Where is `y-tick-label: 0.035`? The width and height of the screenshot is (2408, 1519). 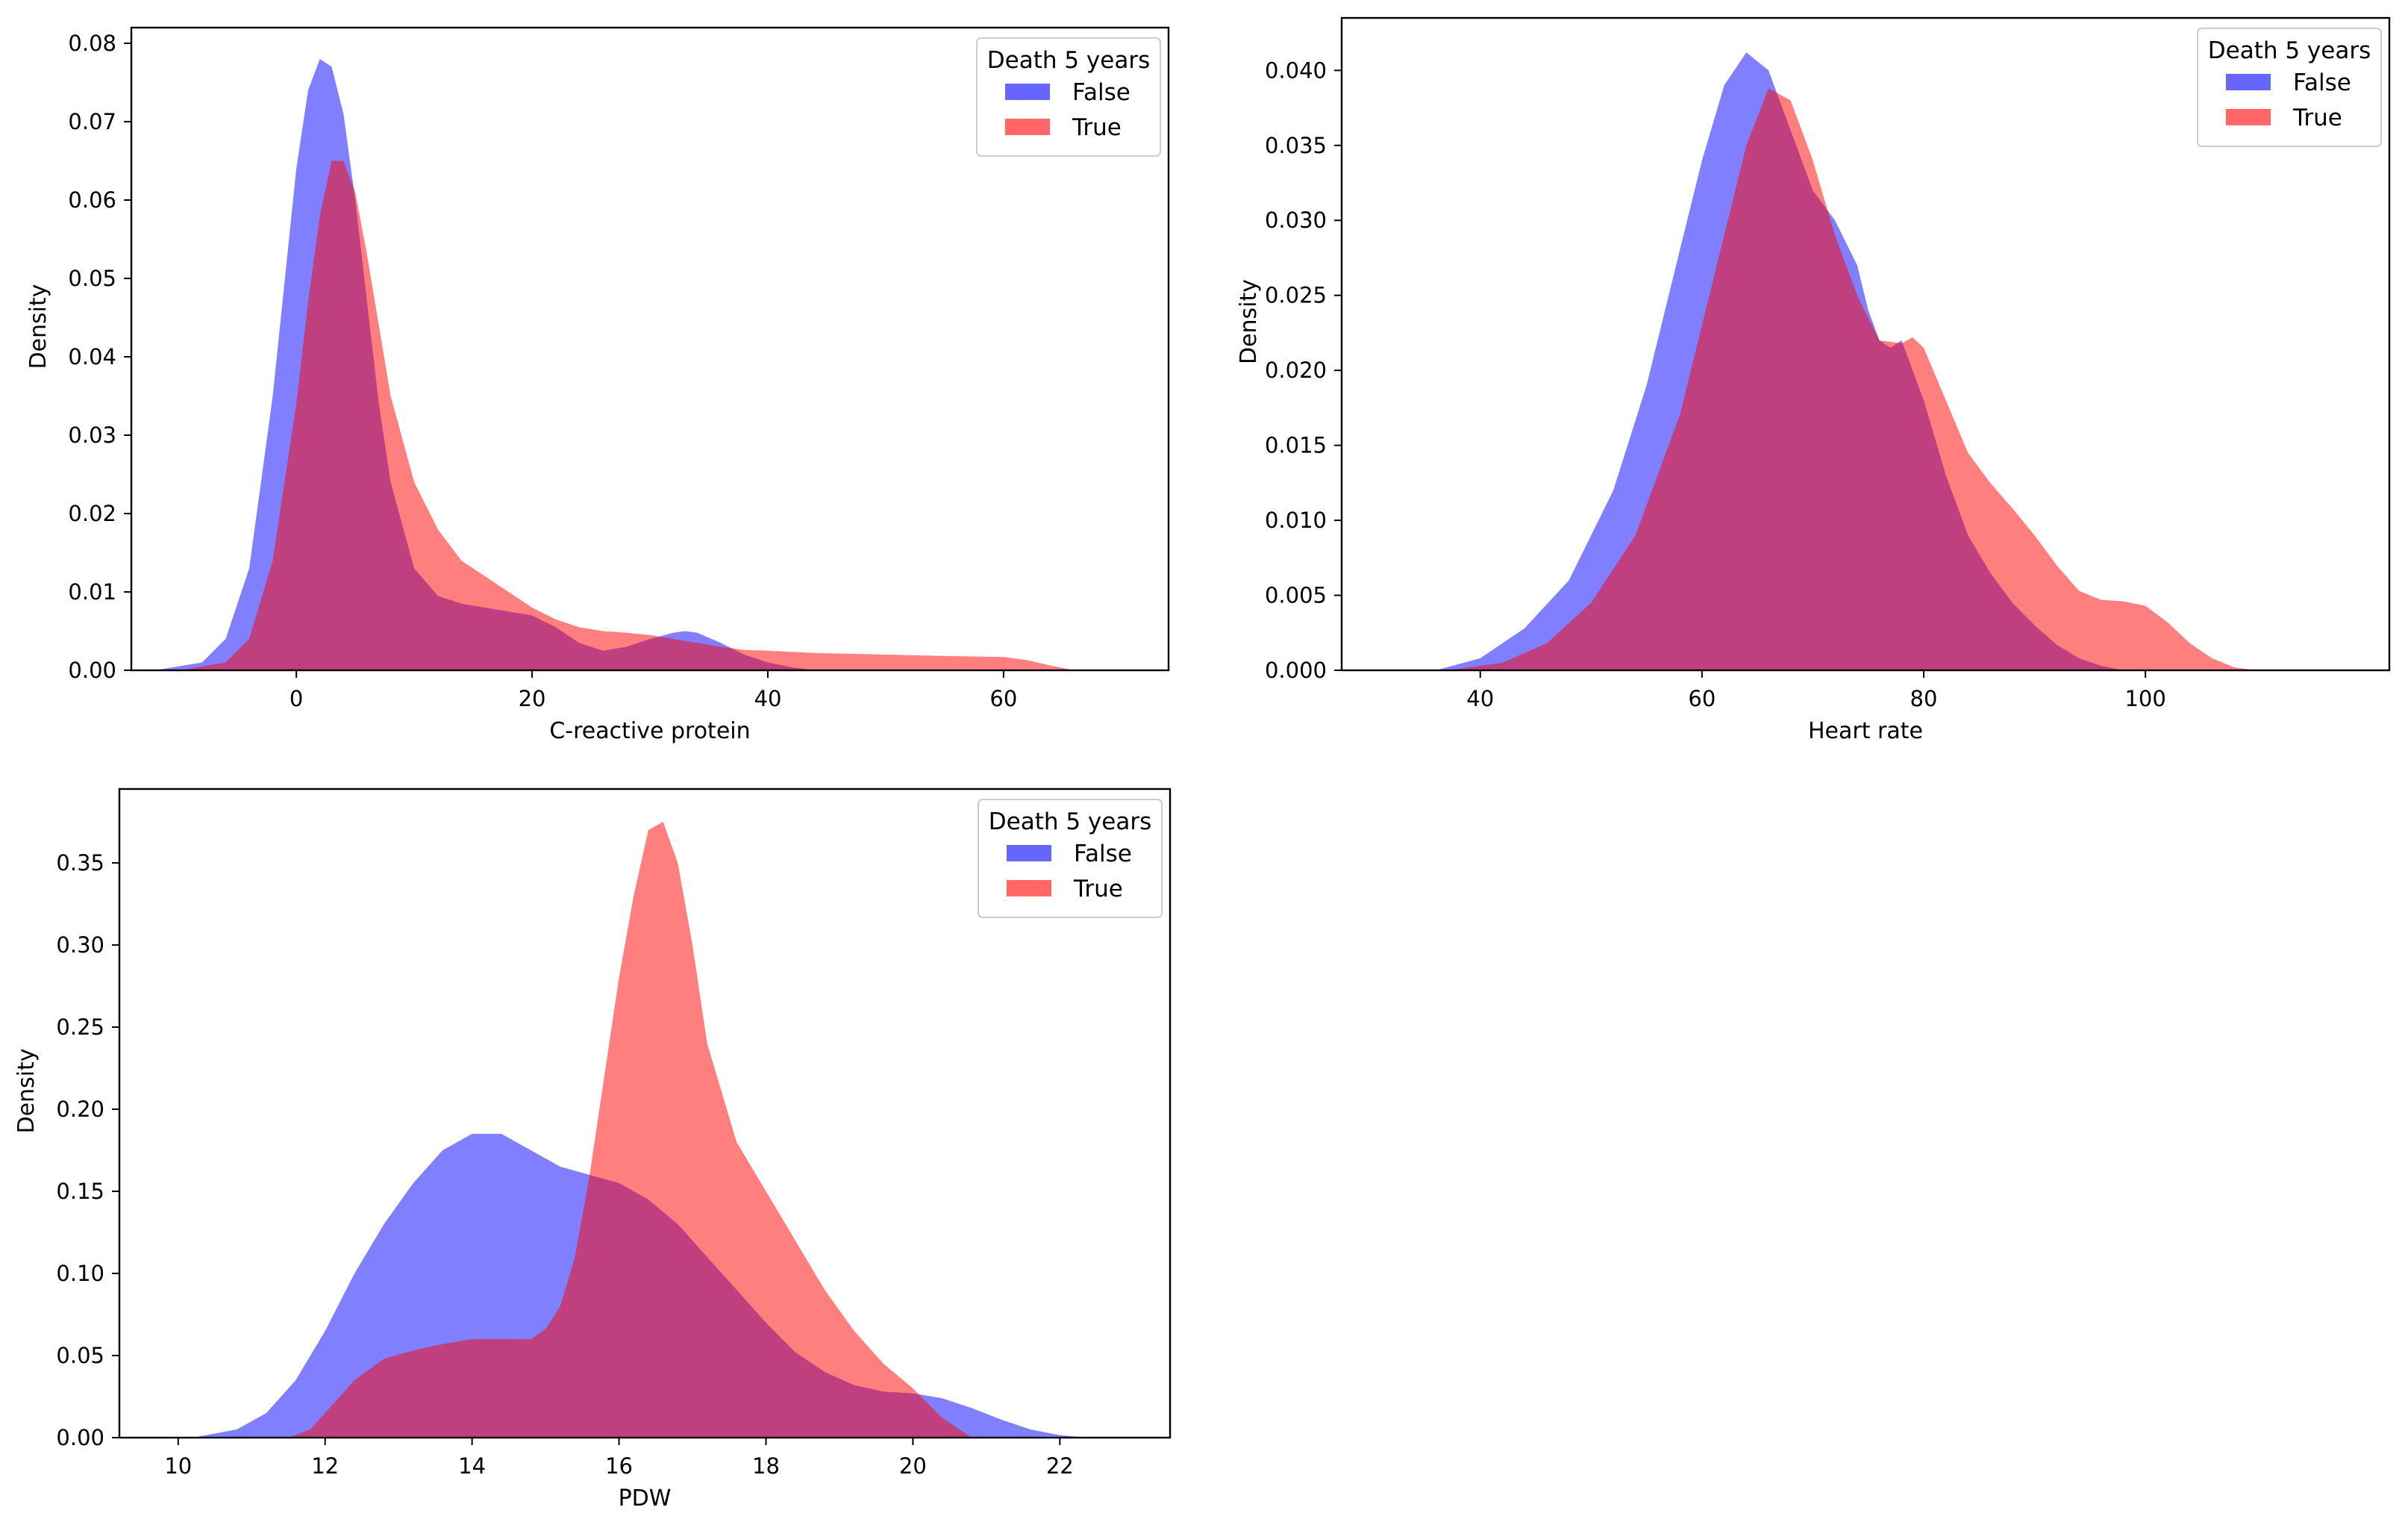 y-tick-label: 0.035 is located at coordinates (1296, 145).